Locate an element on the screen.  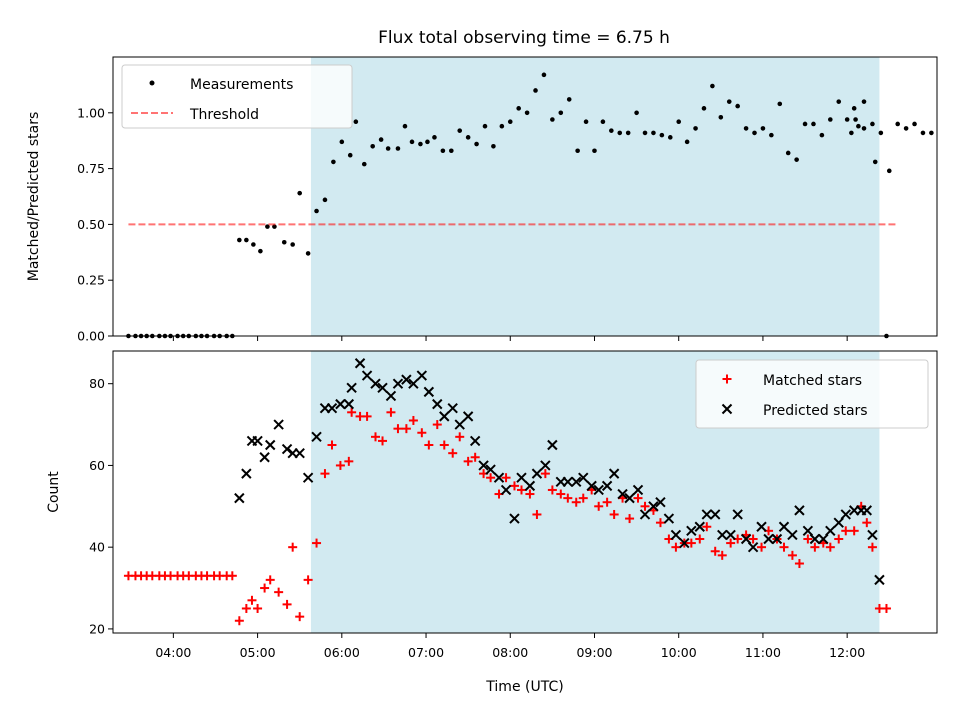
x-tick-label: 11:00 is located at coordinates (763, 652).